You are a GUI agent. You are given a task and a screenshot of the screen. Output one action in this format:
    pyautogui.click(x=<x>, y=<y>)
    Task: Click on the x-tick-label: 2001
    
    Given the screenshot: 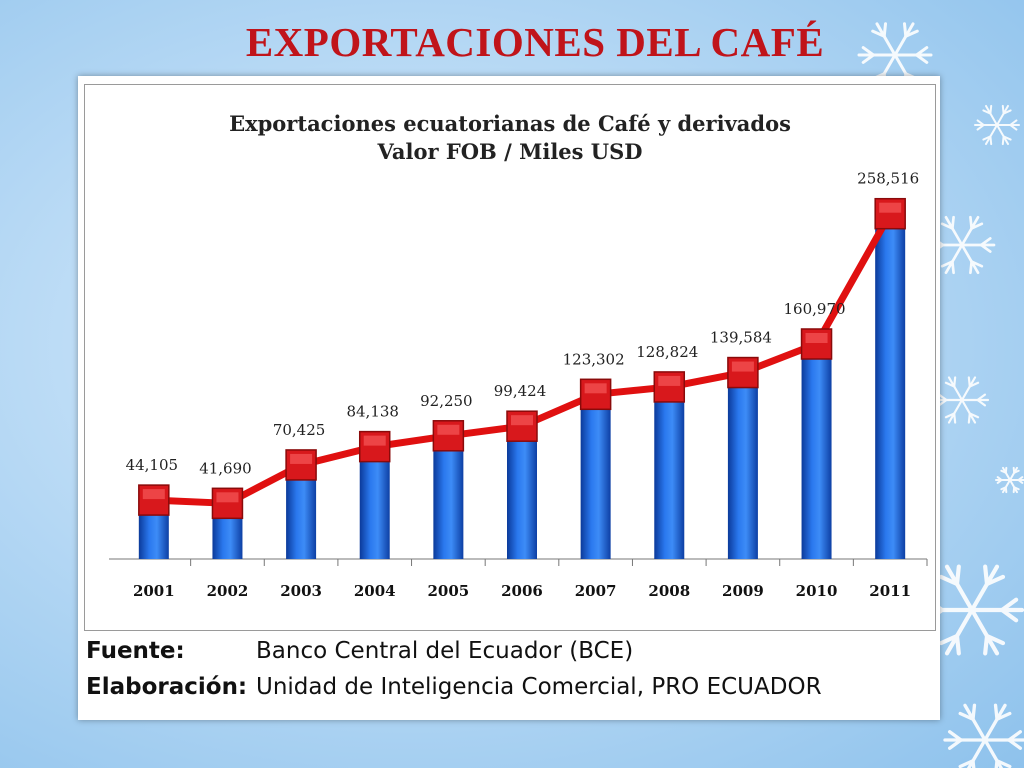 What is the action you would take?
    pyautogui.click(x=154, y=591)
    